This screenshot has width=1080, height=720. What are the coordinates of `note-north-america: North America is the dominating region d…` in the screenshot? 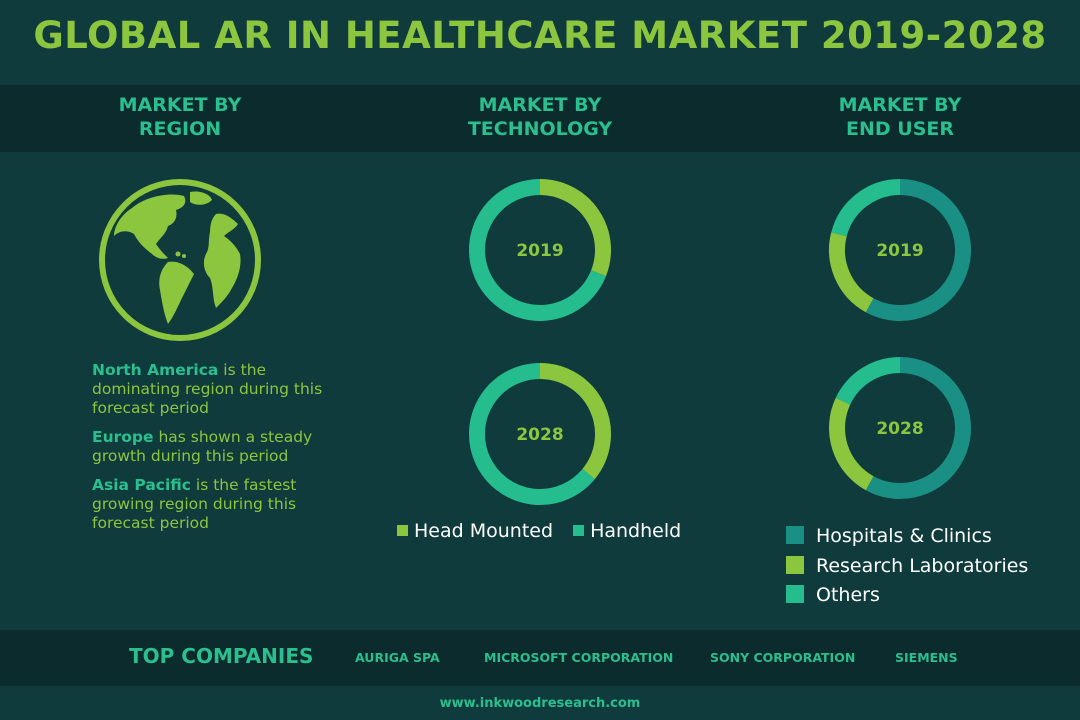 It's located at (222, 389).